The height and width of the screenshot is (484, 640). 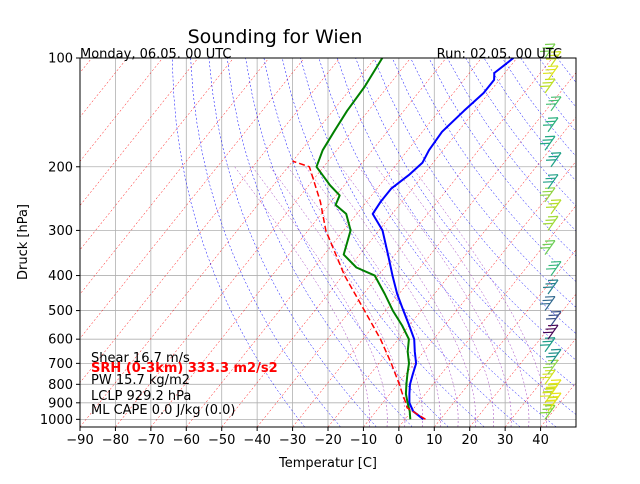 What do you see at coordinates (550, 231) in the screenshot?
I see `wind-barb-layer` at bounding box center [550, 231].